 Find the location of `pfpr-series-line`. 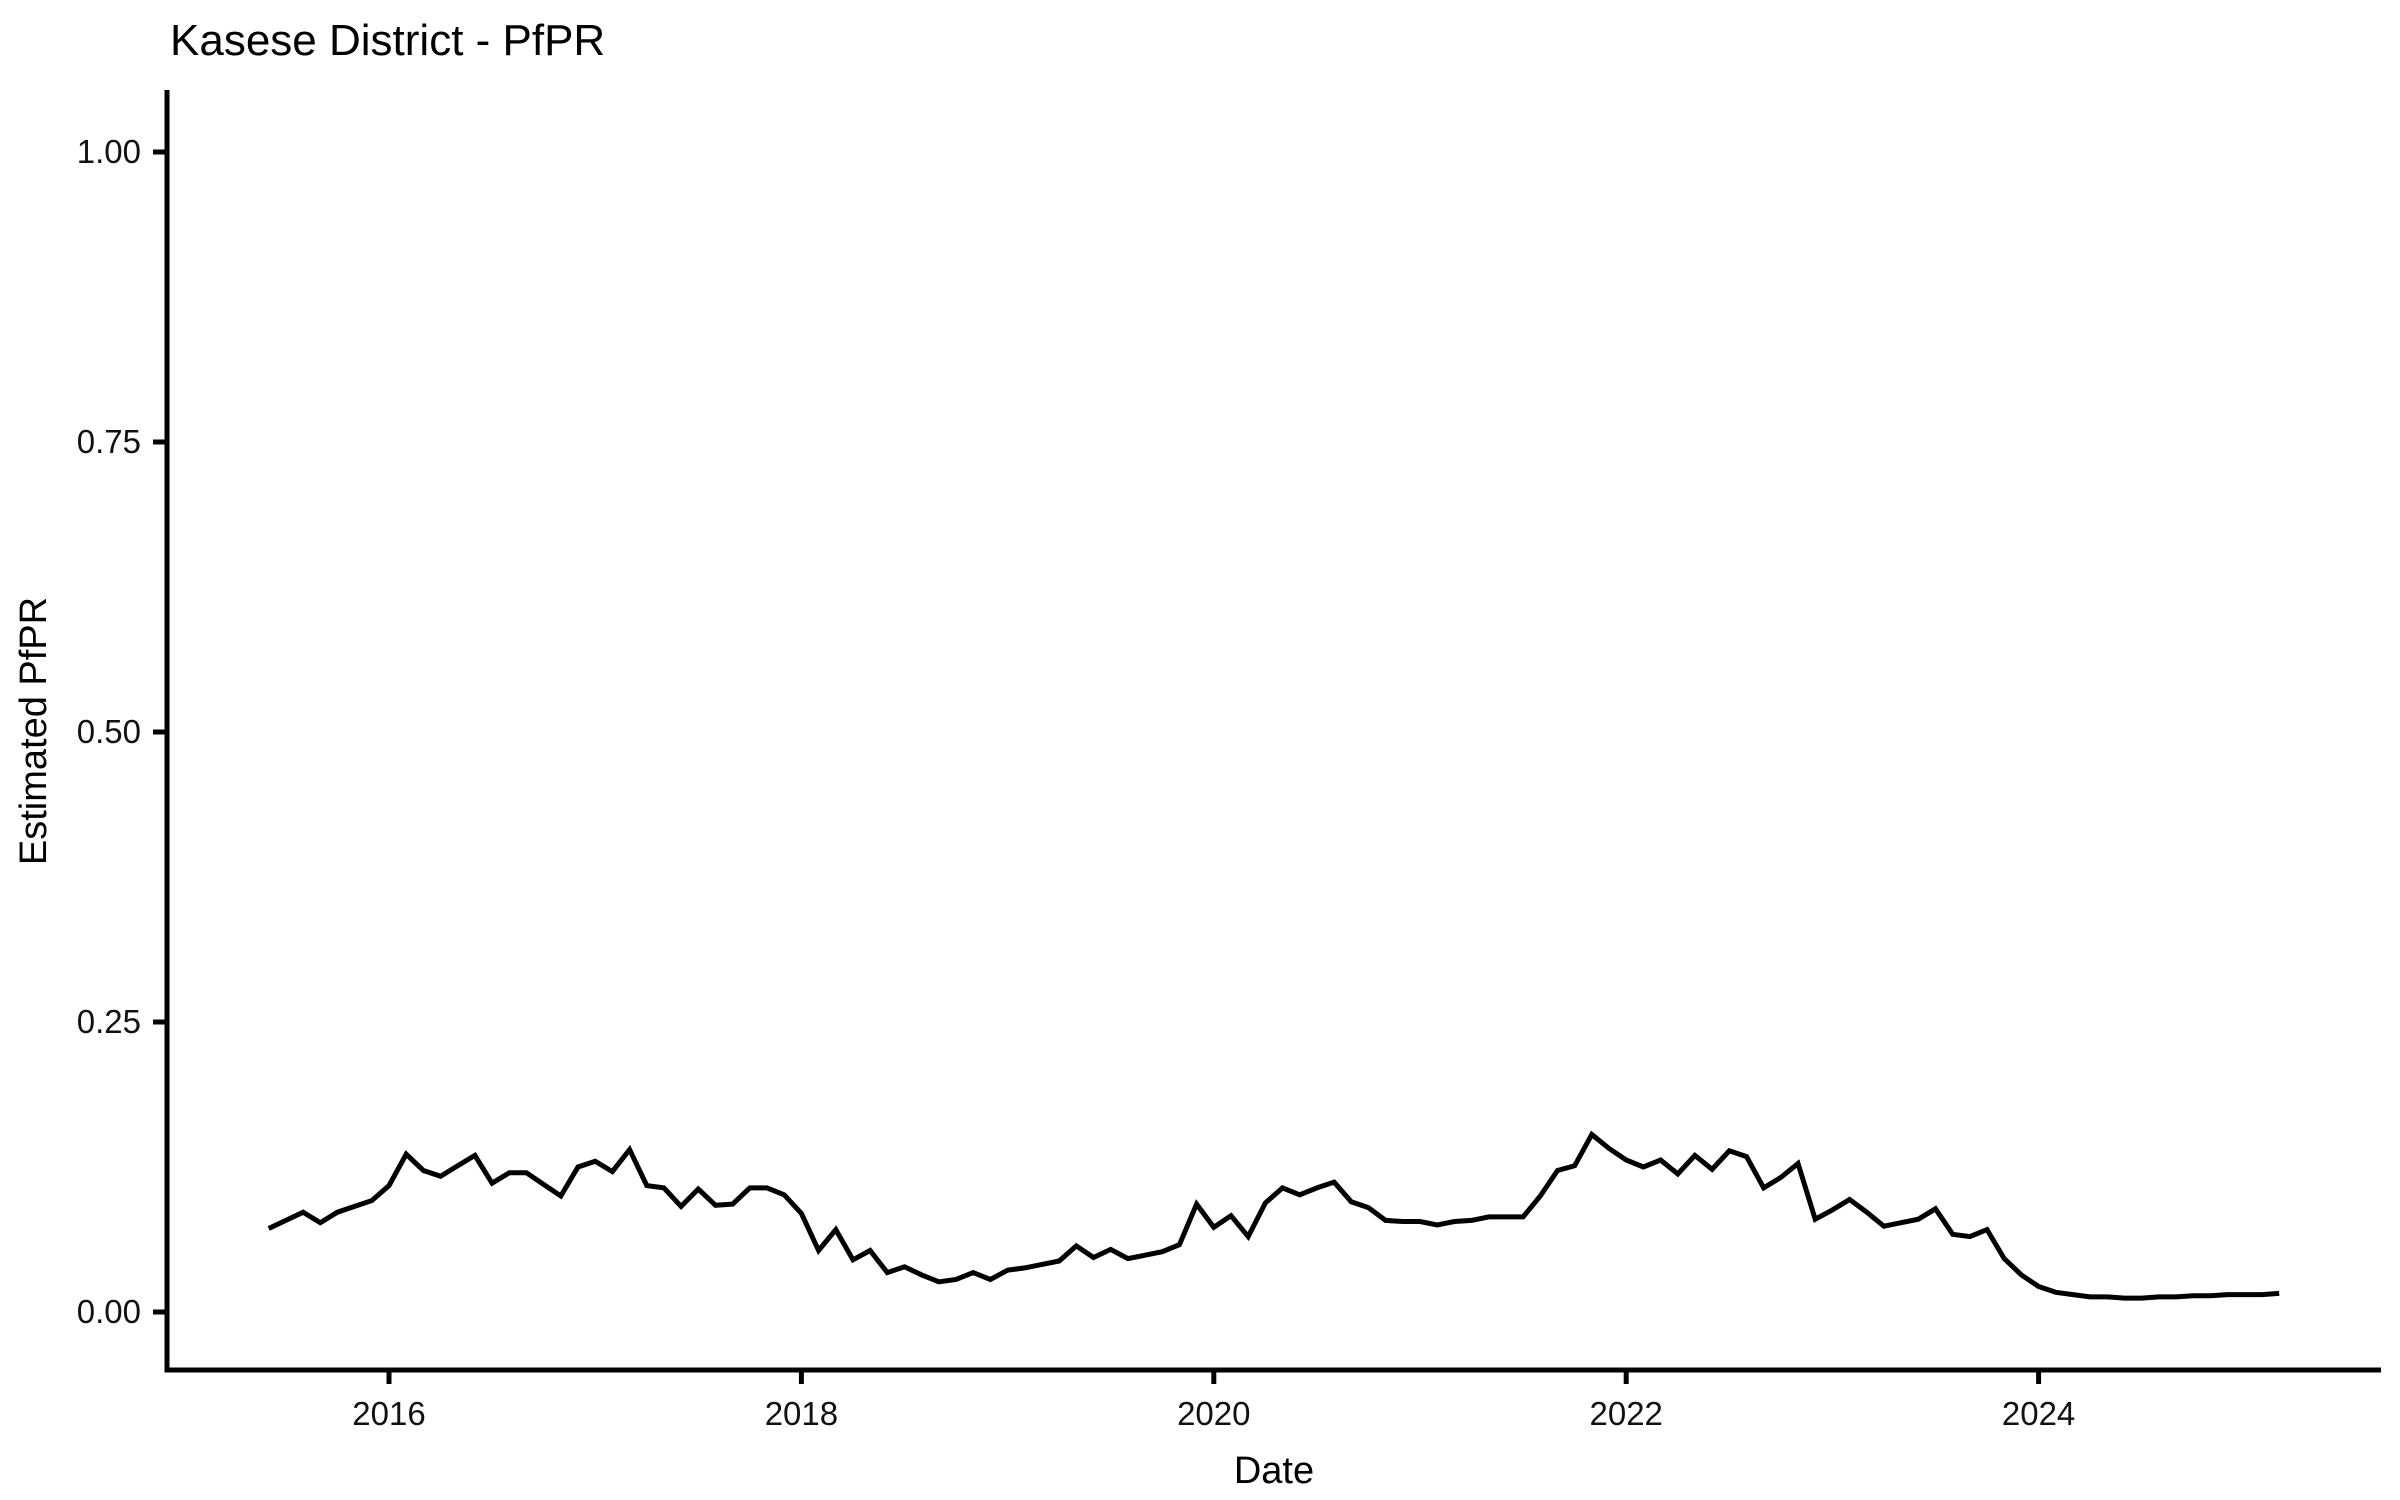

pfpr-series-line is located at coordinates (1273, 1215).